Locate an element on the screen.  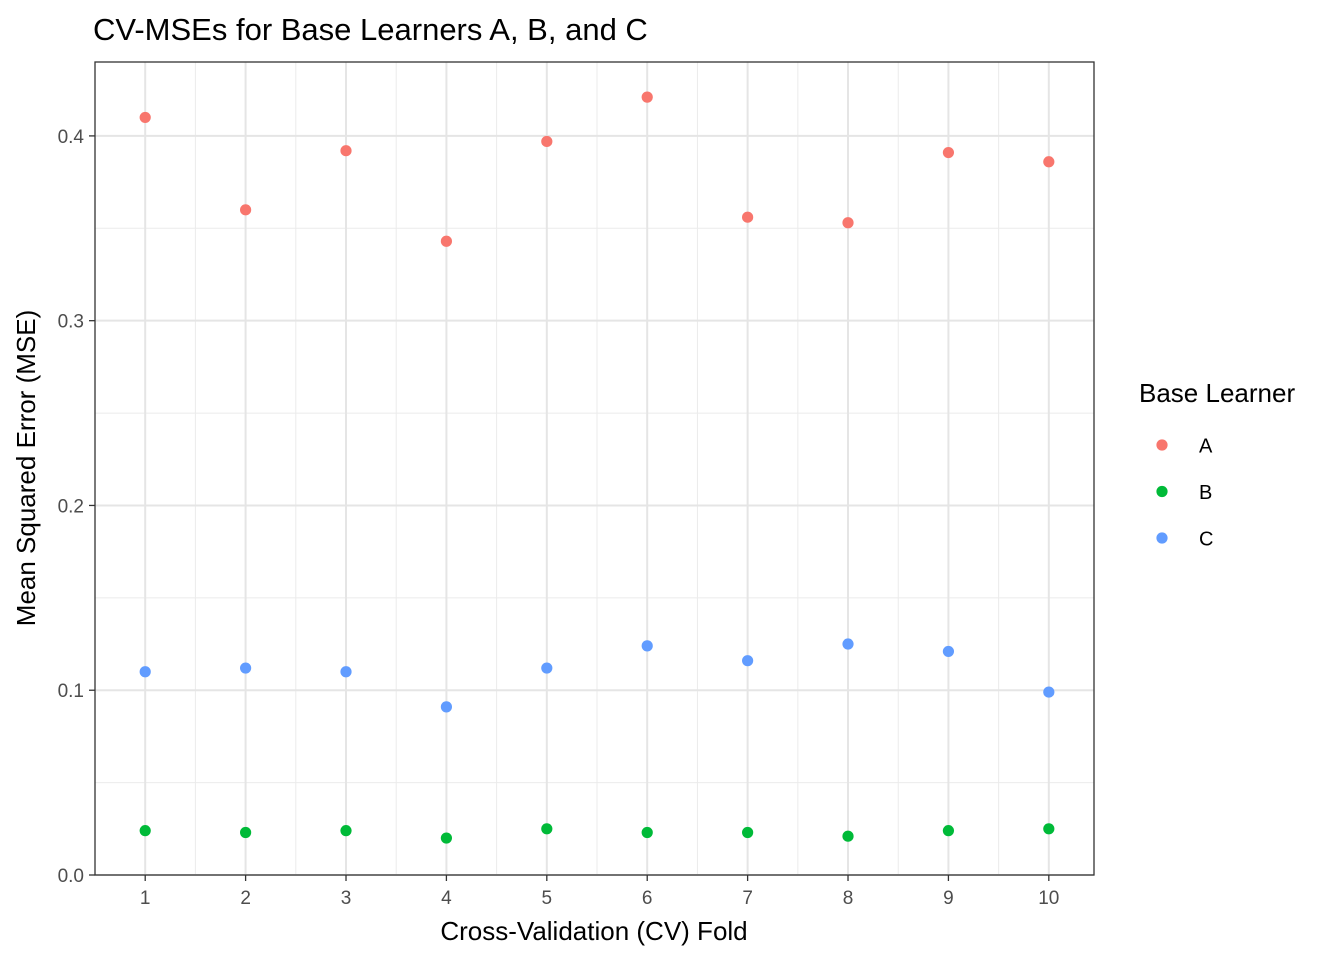
x-tick-label: 5 is located at coordinates (547, 898).